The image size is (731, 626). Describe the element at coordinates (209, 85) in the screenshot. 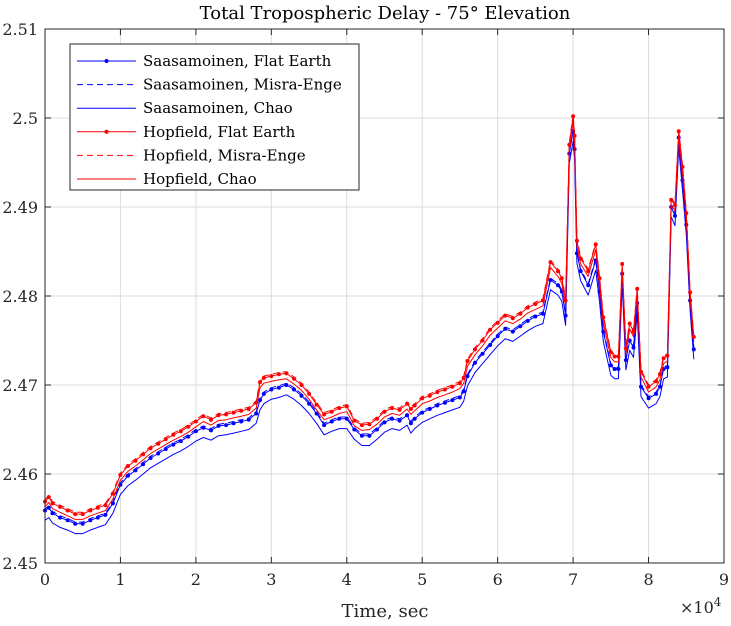

I see `legend-entry: Saasamoinen, Misra-Enge` at that location.